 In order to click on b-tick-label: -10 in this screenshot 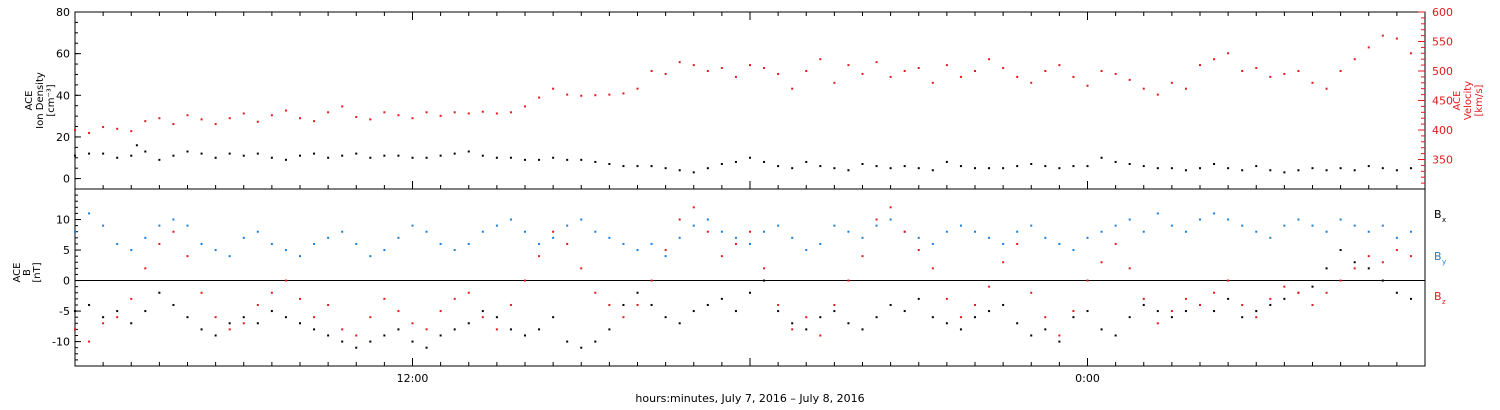, I will do `click(61, 342)`.